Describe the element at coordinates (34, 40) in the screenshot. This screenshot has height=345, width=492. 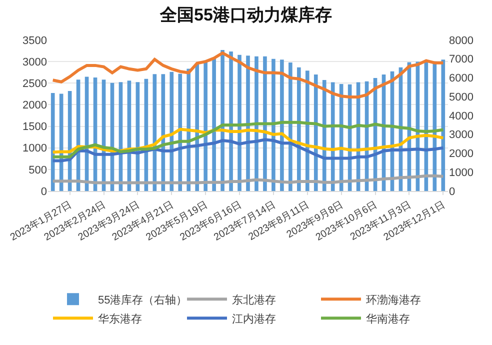
I see `y-tick-label: 3500` at that location.